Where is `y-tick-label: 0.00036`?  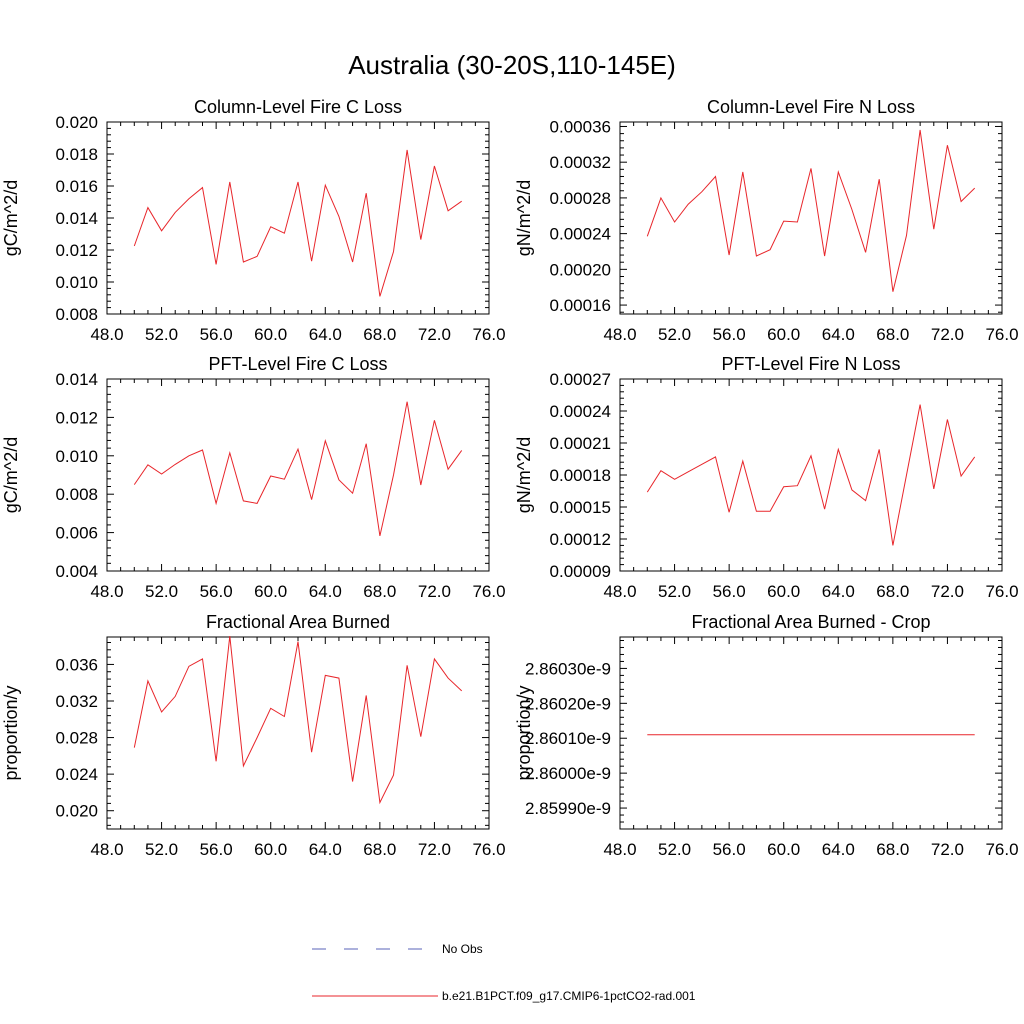
y-tick-label: 0.00036 is located at coordinates (580, 126).